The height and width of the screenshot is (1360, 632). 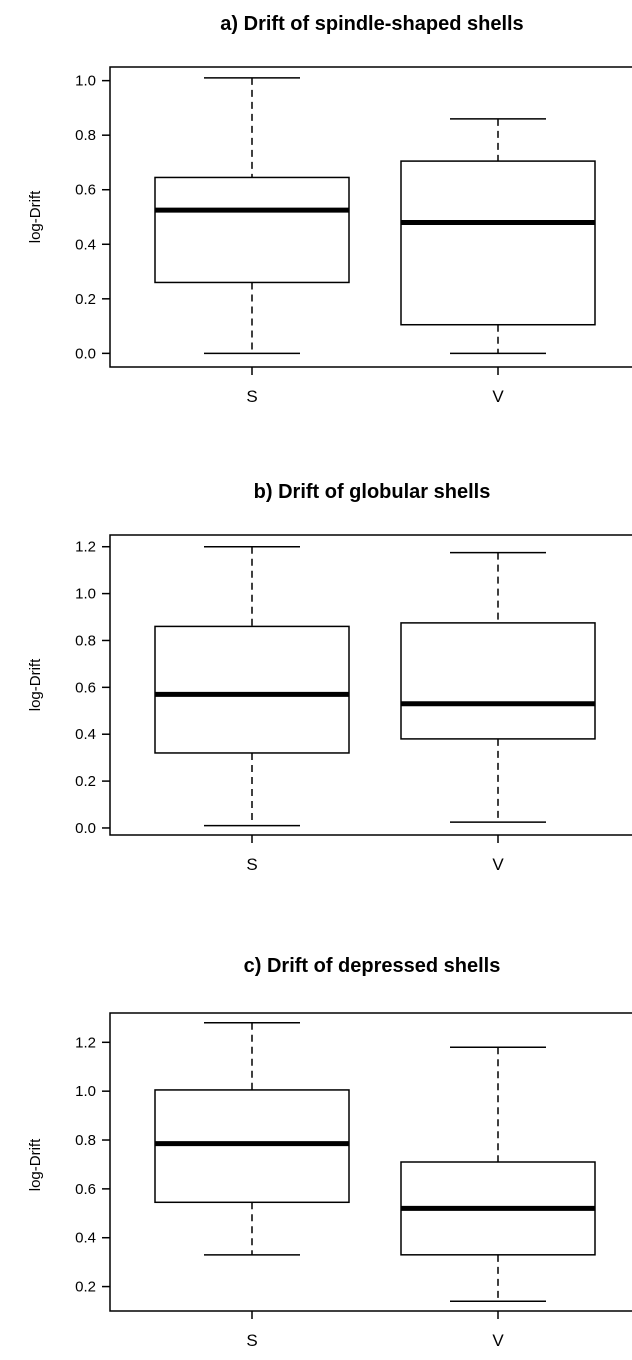 What do you see at coordinates (252, 230) in the screenshot?
I see `panel-a-box-s` at bounding box center [252, 230].